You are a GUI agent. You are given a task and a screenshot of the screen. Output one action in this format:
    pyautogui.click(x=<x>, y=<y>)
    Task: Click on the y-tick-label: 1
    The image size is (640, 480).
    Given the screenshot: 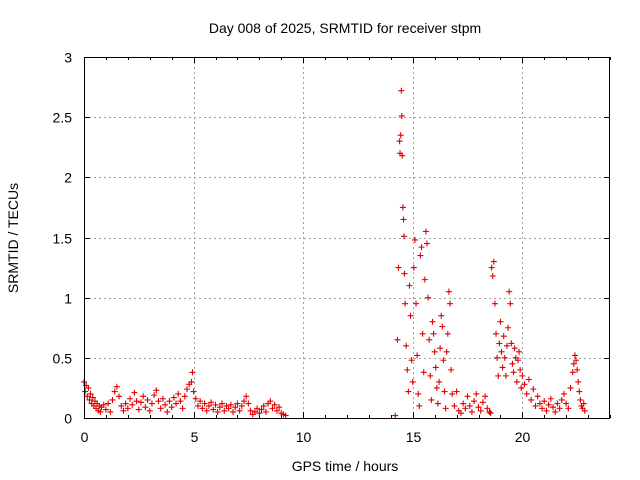 What is the action you would take?
    pyautogui.click(x=68, y=299)
    